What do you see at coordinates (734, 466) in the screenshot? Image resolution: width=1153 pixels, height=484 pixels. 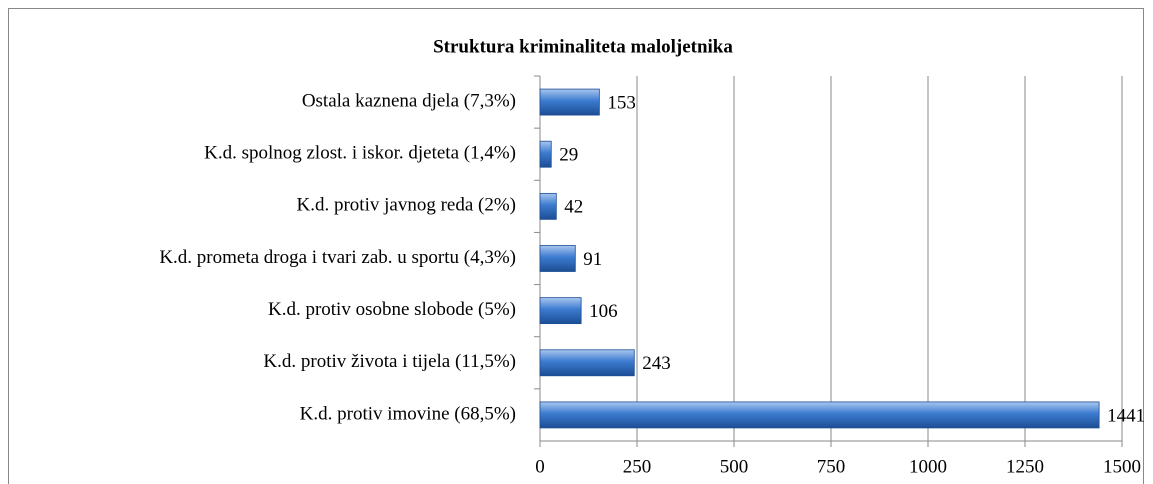 I see `x-tick-label: 500` at bounding box center [734, 466].